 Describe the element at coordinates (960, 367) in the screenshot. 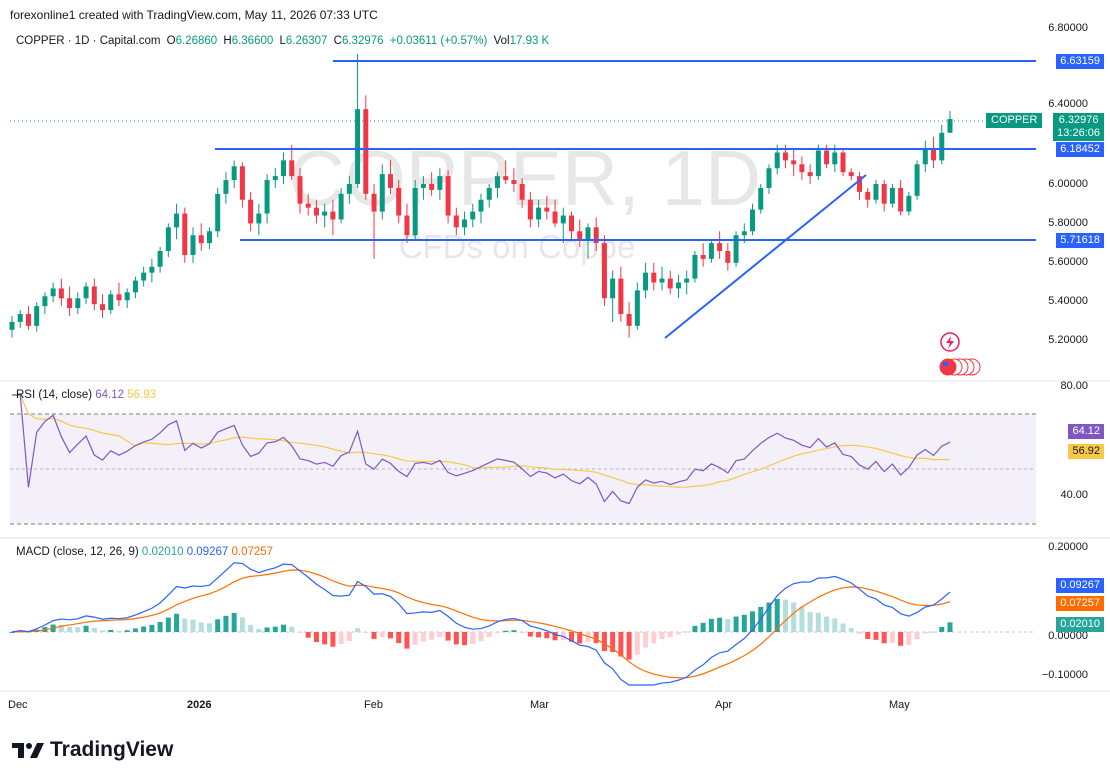

I see `us-flag-icons` at that location.